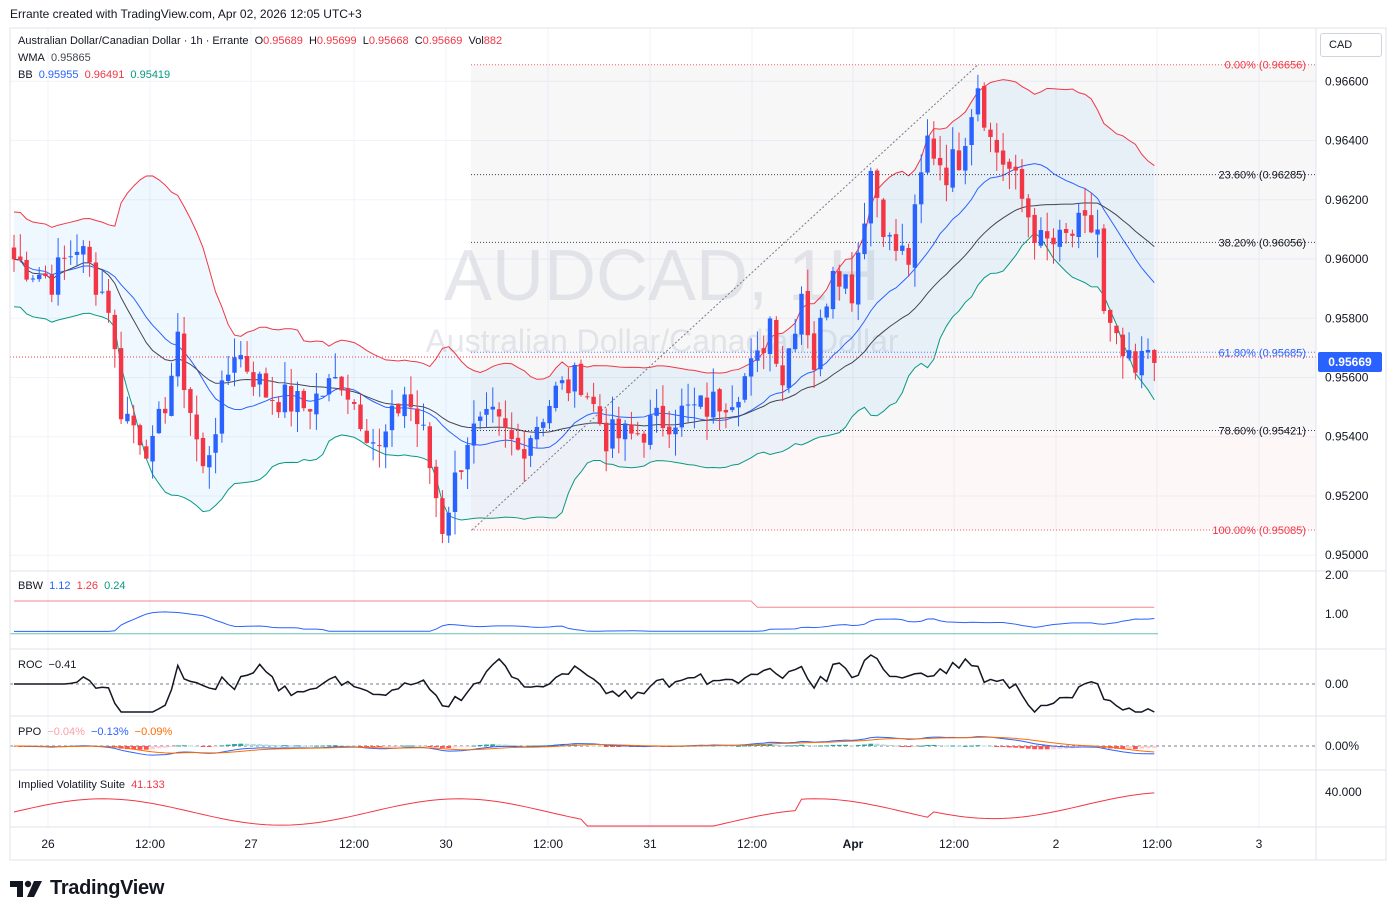 This screenshot has width=1396, height=920. I want to click on bbw-highest-line, so click(584, 604).